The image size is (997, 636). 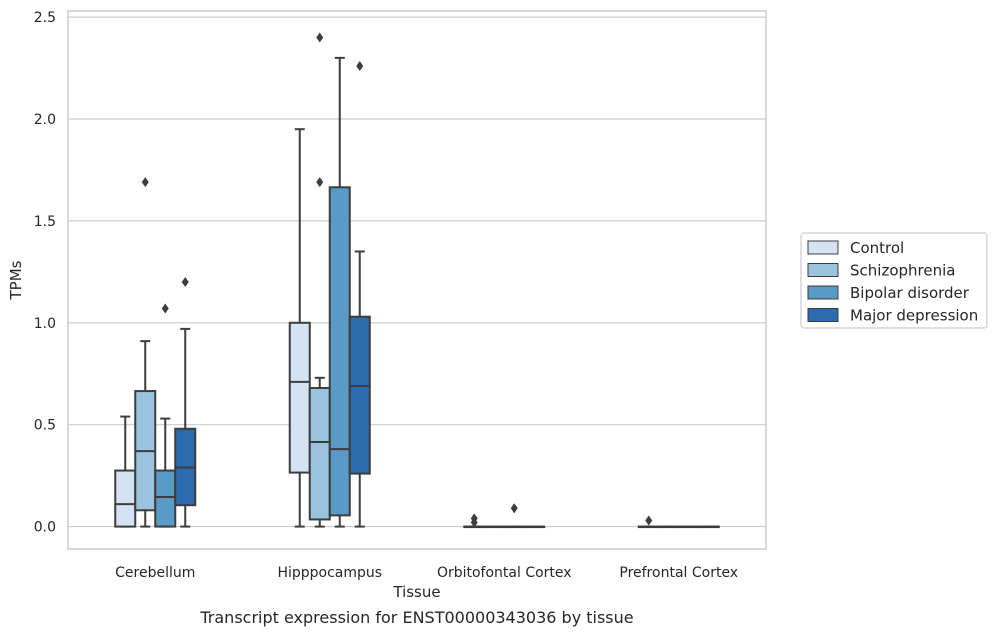 What do you see at coordinates (45, 120) in the screenshot?
I see `y-tick-label: 2.0` at bounding box center [45, 120].